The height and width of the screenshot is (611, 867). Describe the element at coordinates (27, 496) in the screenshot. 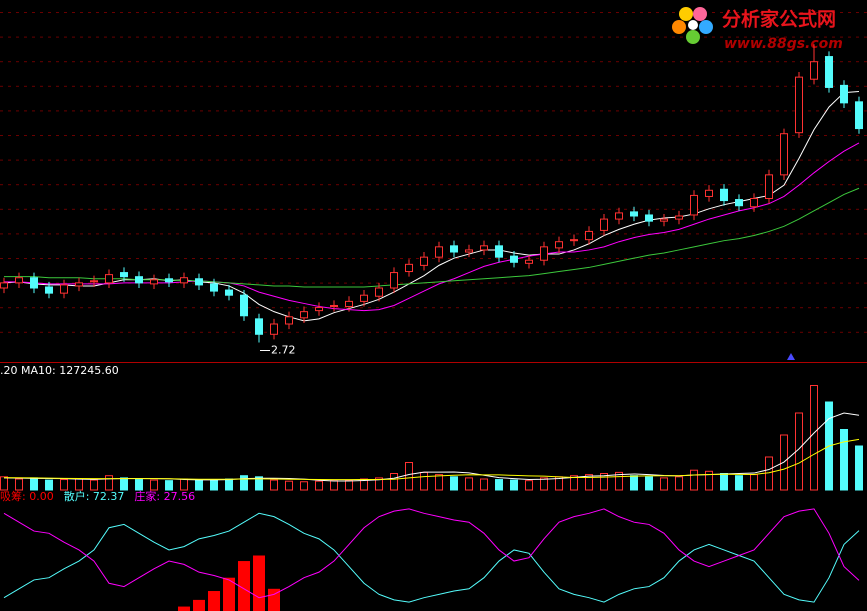

I see `legend-entry: 吸筹: 0.00` at that location.